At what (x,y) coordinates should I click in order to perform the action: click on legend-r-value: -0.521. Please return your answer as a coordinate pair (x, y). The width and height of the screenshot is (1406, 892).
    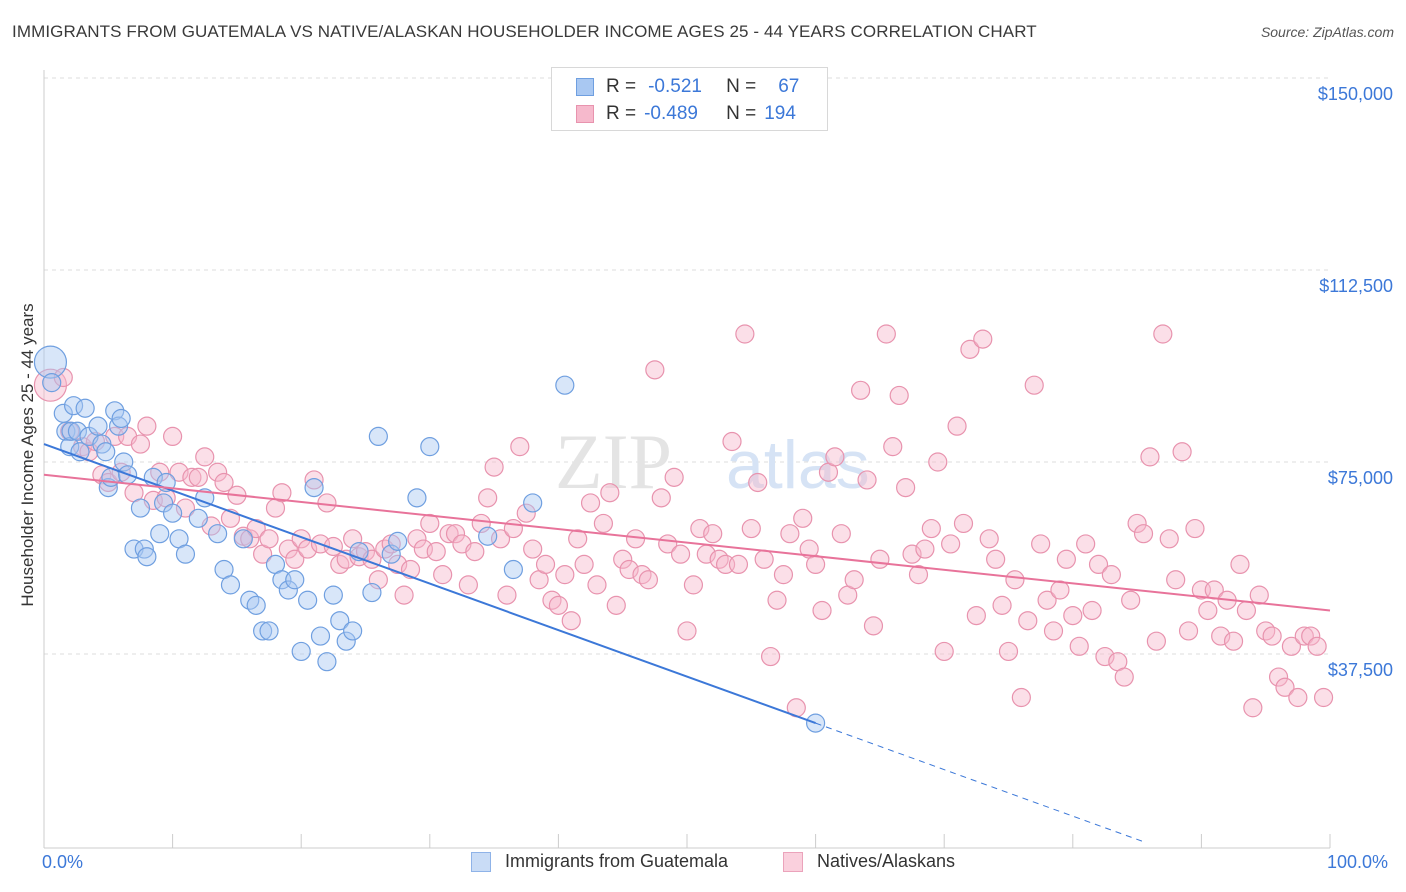
    Looking at the image, I should click on (675, 86).